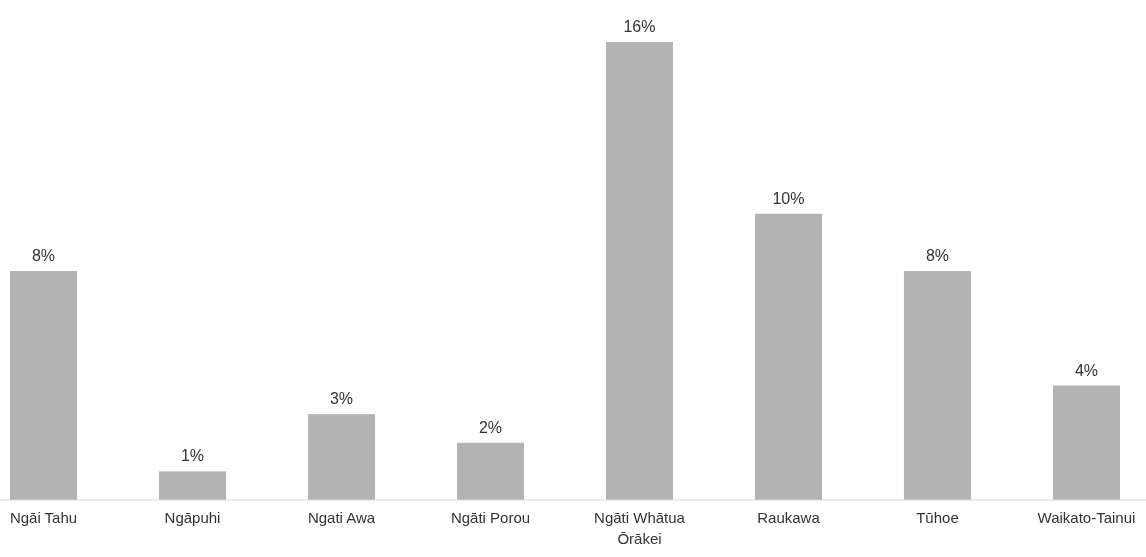 The height and width of the screenshot is (557, 1146). I want to click on data-label: 4%, so click(1086, 370).